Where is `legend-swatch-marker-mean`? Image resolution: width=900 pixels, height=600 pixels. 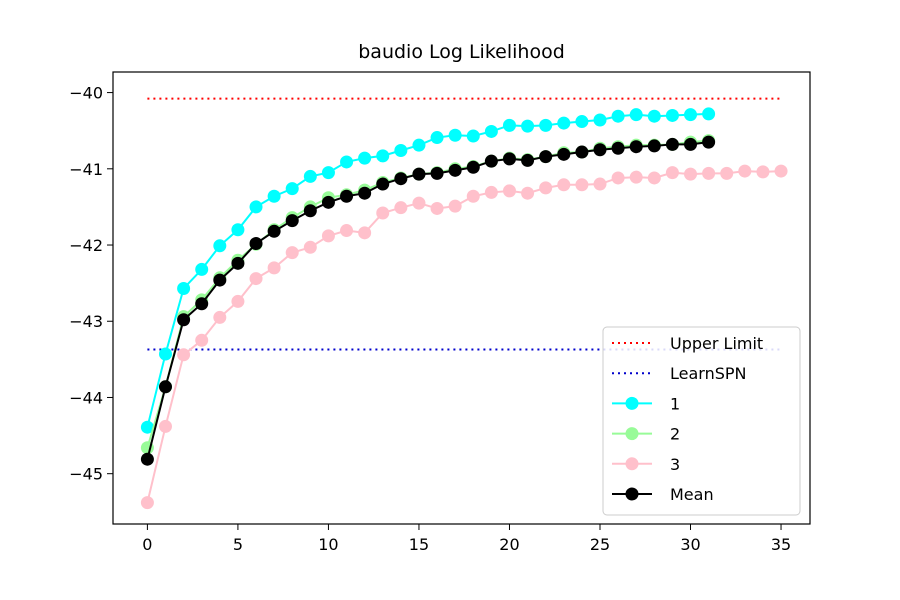
legend-swatch-marker-mean is located at coordinates (632, 494).